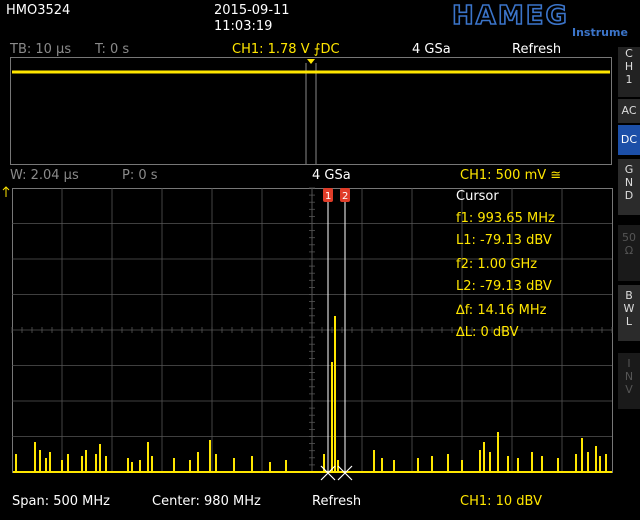 The height and width of the screenshot is (520, 640). I want to click on acquire-mode-readout: Refresh, so click(537, 49).